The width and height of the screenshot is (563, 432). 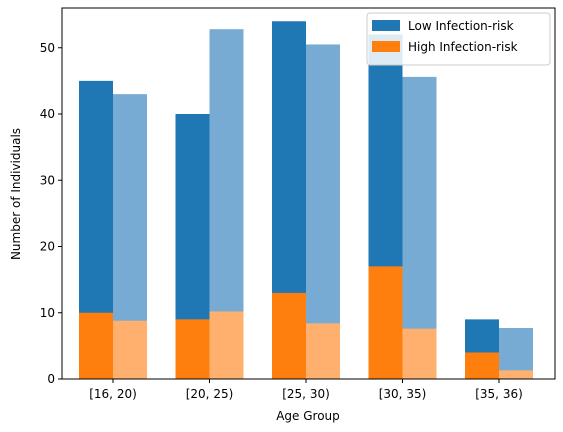 What do you see at coordinates (16, 194) in the screenshot?
I see `y-axis-title: Number of Individuals` at bounding box center [16, 194].